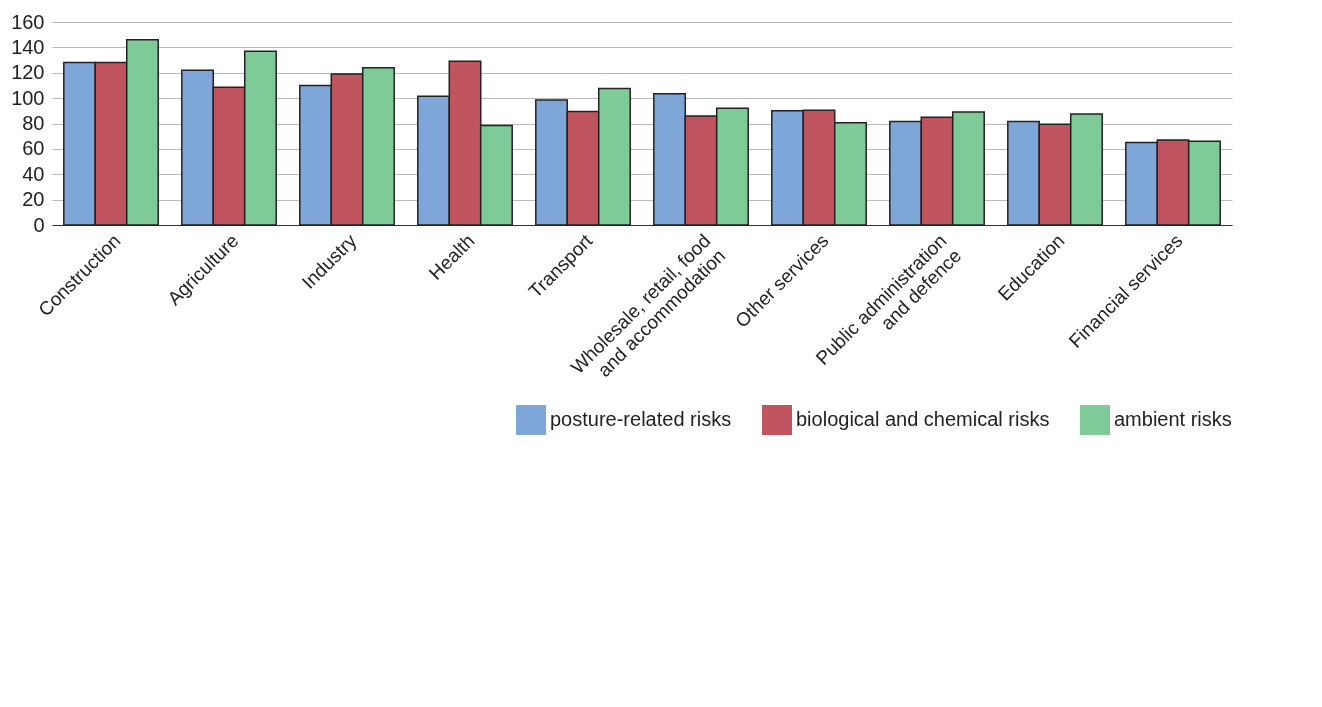  Describe the element at coordinates (28, 72) in the screenshot. I see `y-tick-label: 120` at that location.